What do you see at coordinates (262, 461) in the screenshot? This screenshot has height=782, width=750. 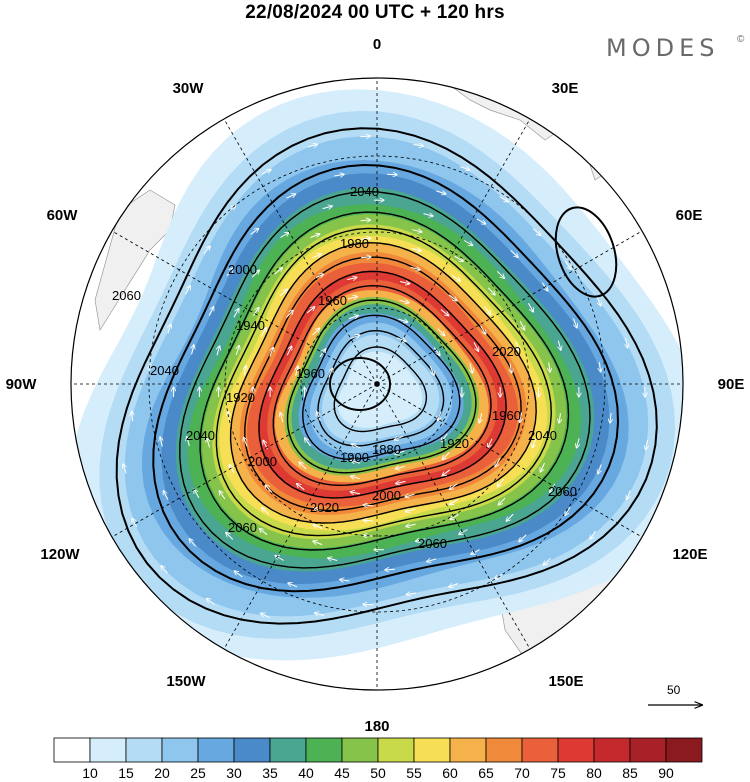 I see `contour-label: 2000` at bounding box center [262, 461].